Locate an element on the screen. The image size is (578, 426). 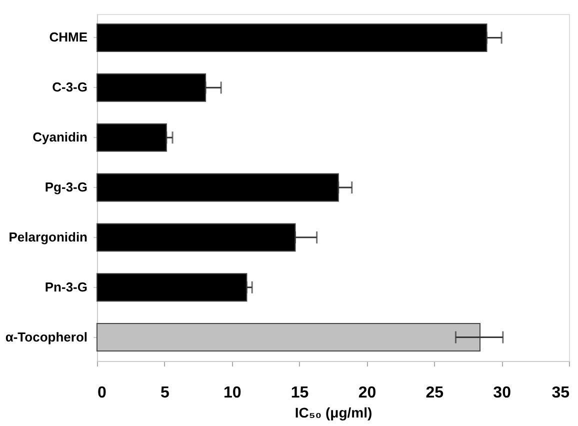
y-tick-label: Pg-3-G is located at coordinates (66, 187).